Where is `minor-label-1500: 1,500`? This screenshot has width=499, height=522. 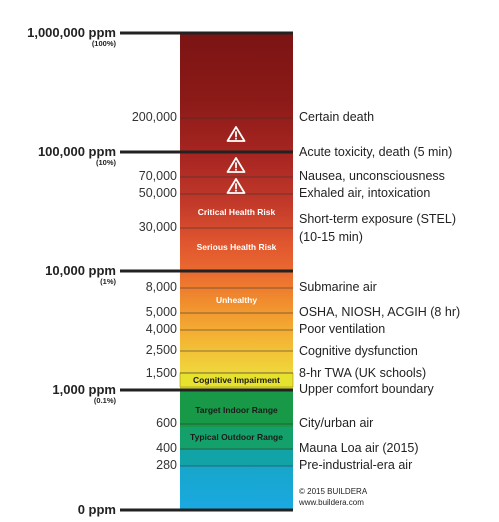
minor-label-1500: 1,500 is located at coordinates (161, 373).